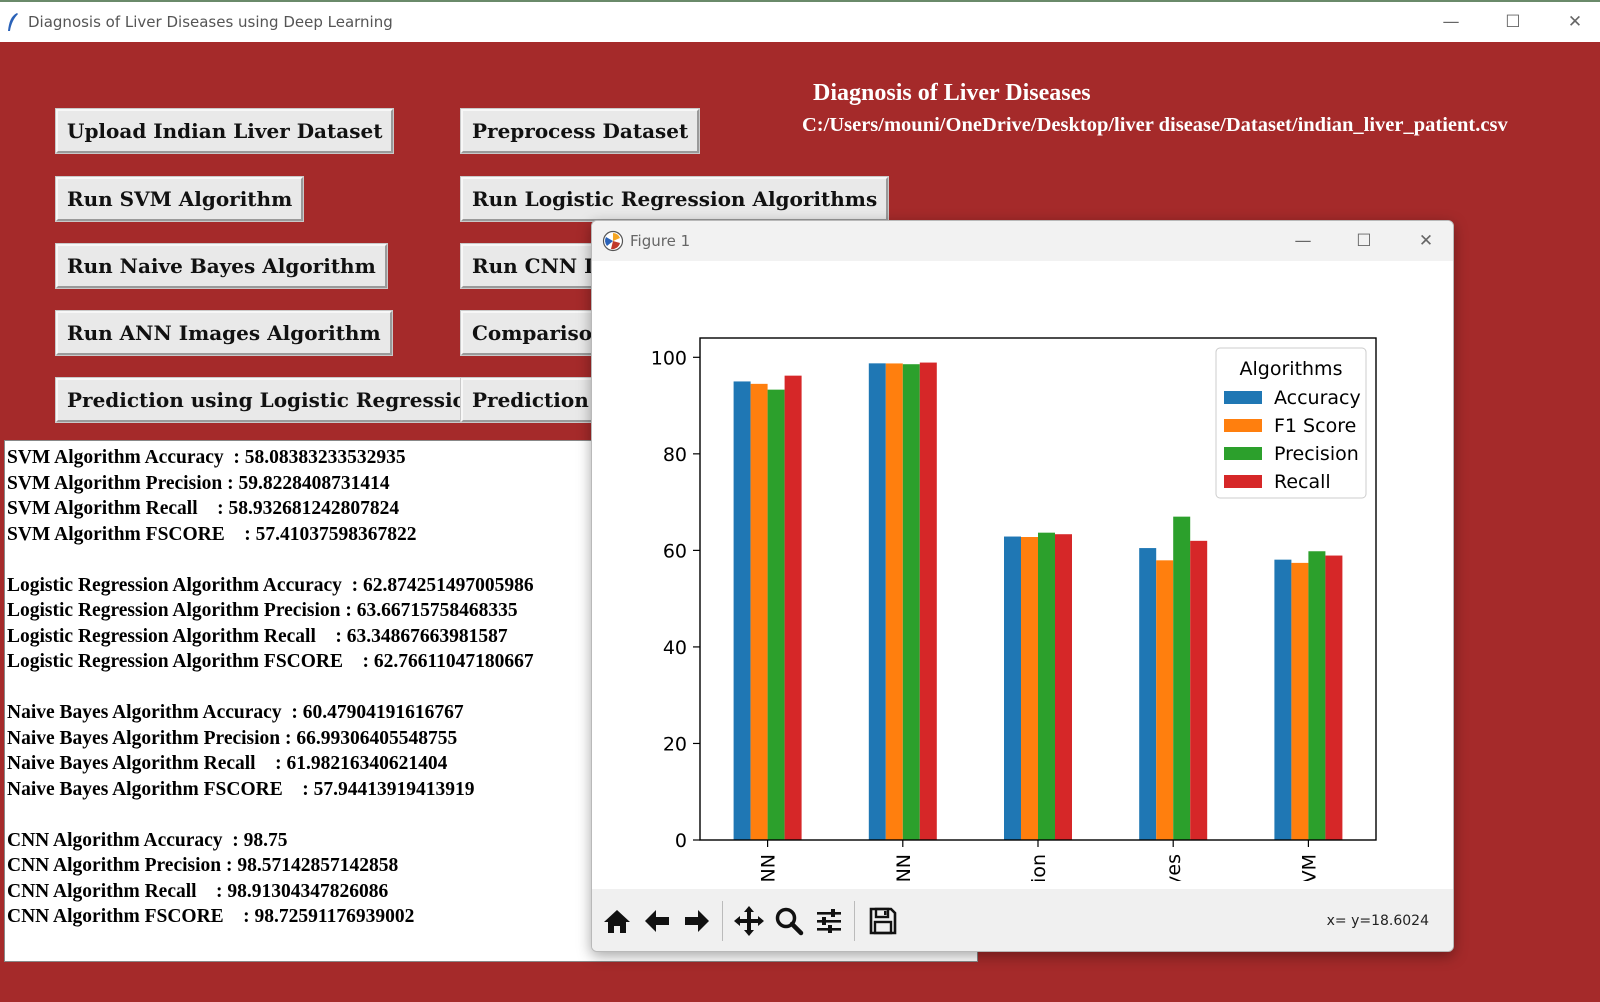  Describe the element at coordinates (660, 241) in the screenshot. I see `figure-title: Figure 1` at that location.